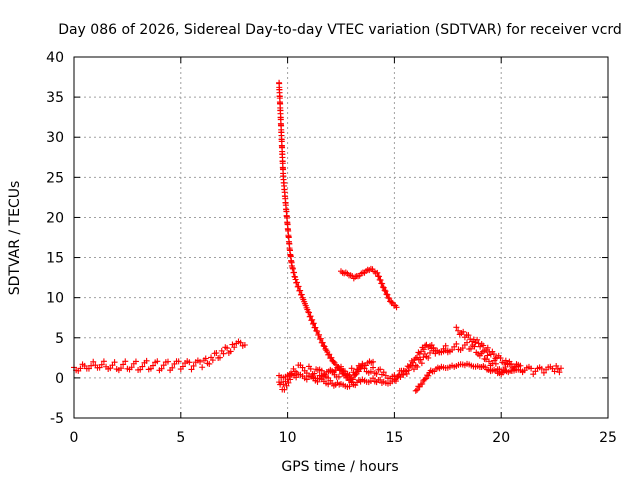  What do you see at coordinates (159, 356) in the screenshot?
I see `series-baseline-arc` at bounding box center [159, 356].